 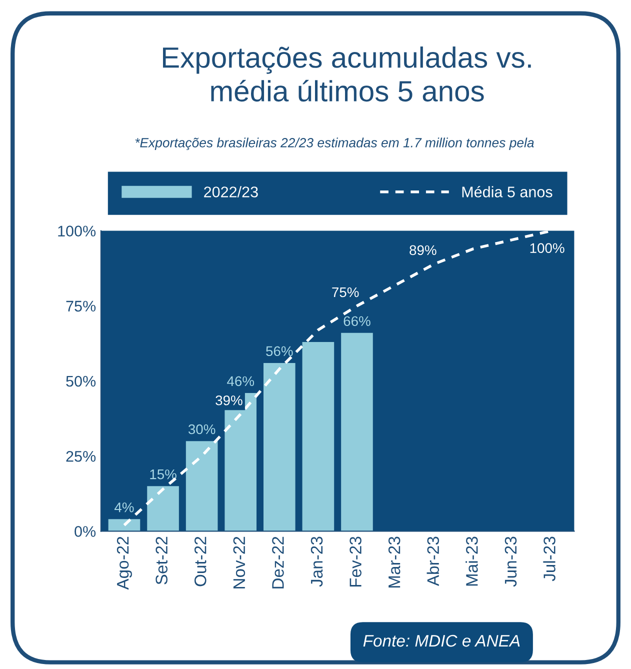 What do you see at coordinates (347, 74) in the screenshot?
I see `chart-title: Exportações acumuladas vs. média últimos 5 anos` at bounding box center [347, 74].